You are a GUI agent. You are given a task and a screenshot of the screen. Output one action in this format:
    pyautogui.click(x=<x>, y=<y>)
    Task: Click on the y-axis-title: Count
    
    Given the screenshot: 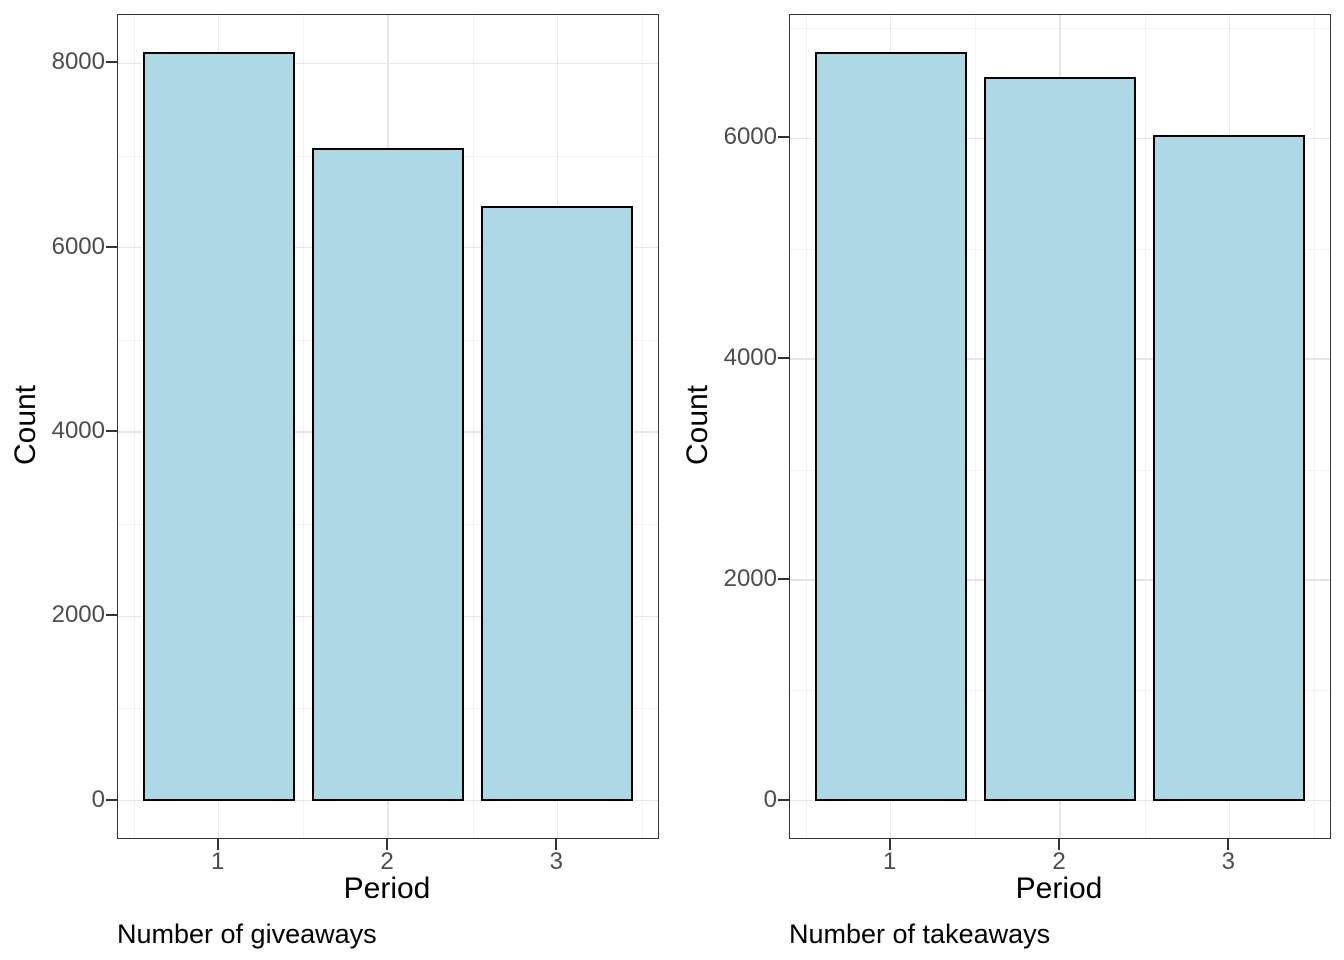 What is the action you would take?
    pyautogui.click(x=697, y=425)
    